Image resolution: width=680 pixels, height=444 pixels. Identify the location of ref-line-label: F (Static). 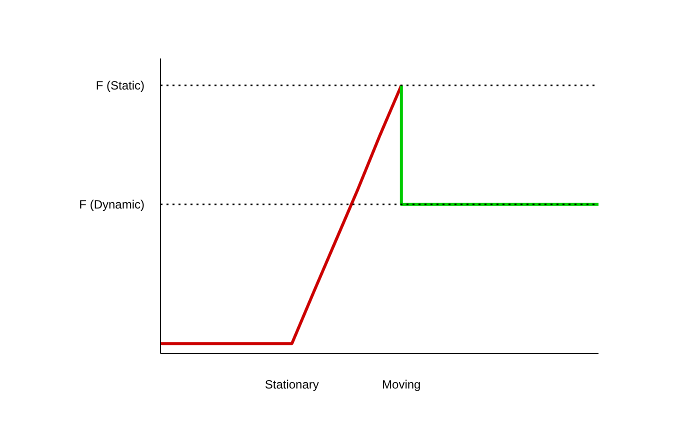
(120, 85).